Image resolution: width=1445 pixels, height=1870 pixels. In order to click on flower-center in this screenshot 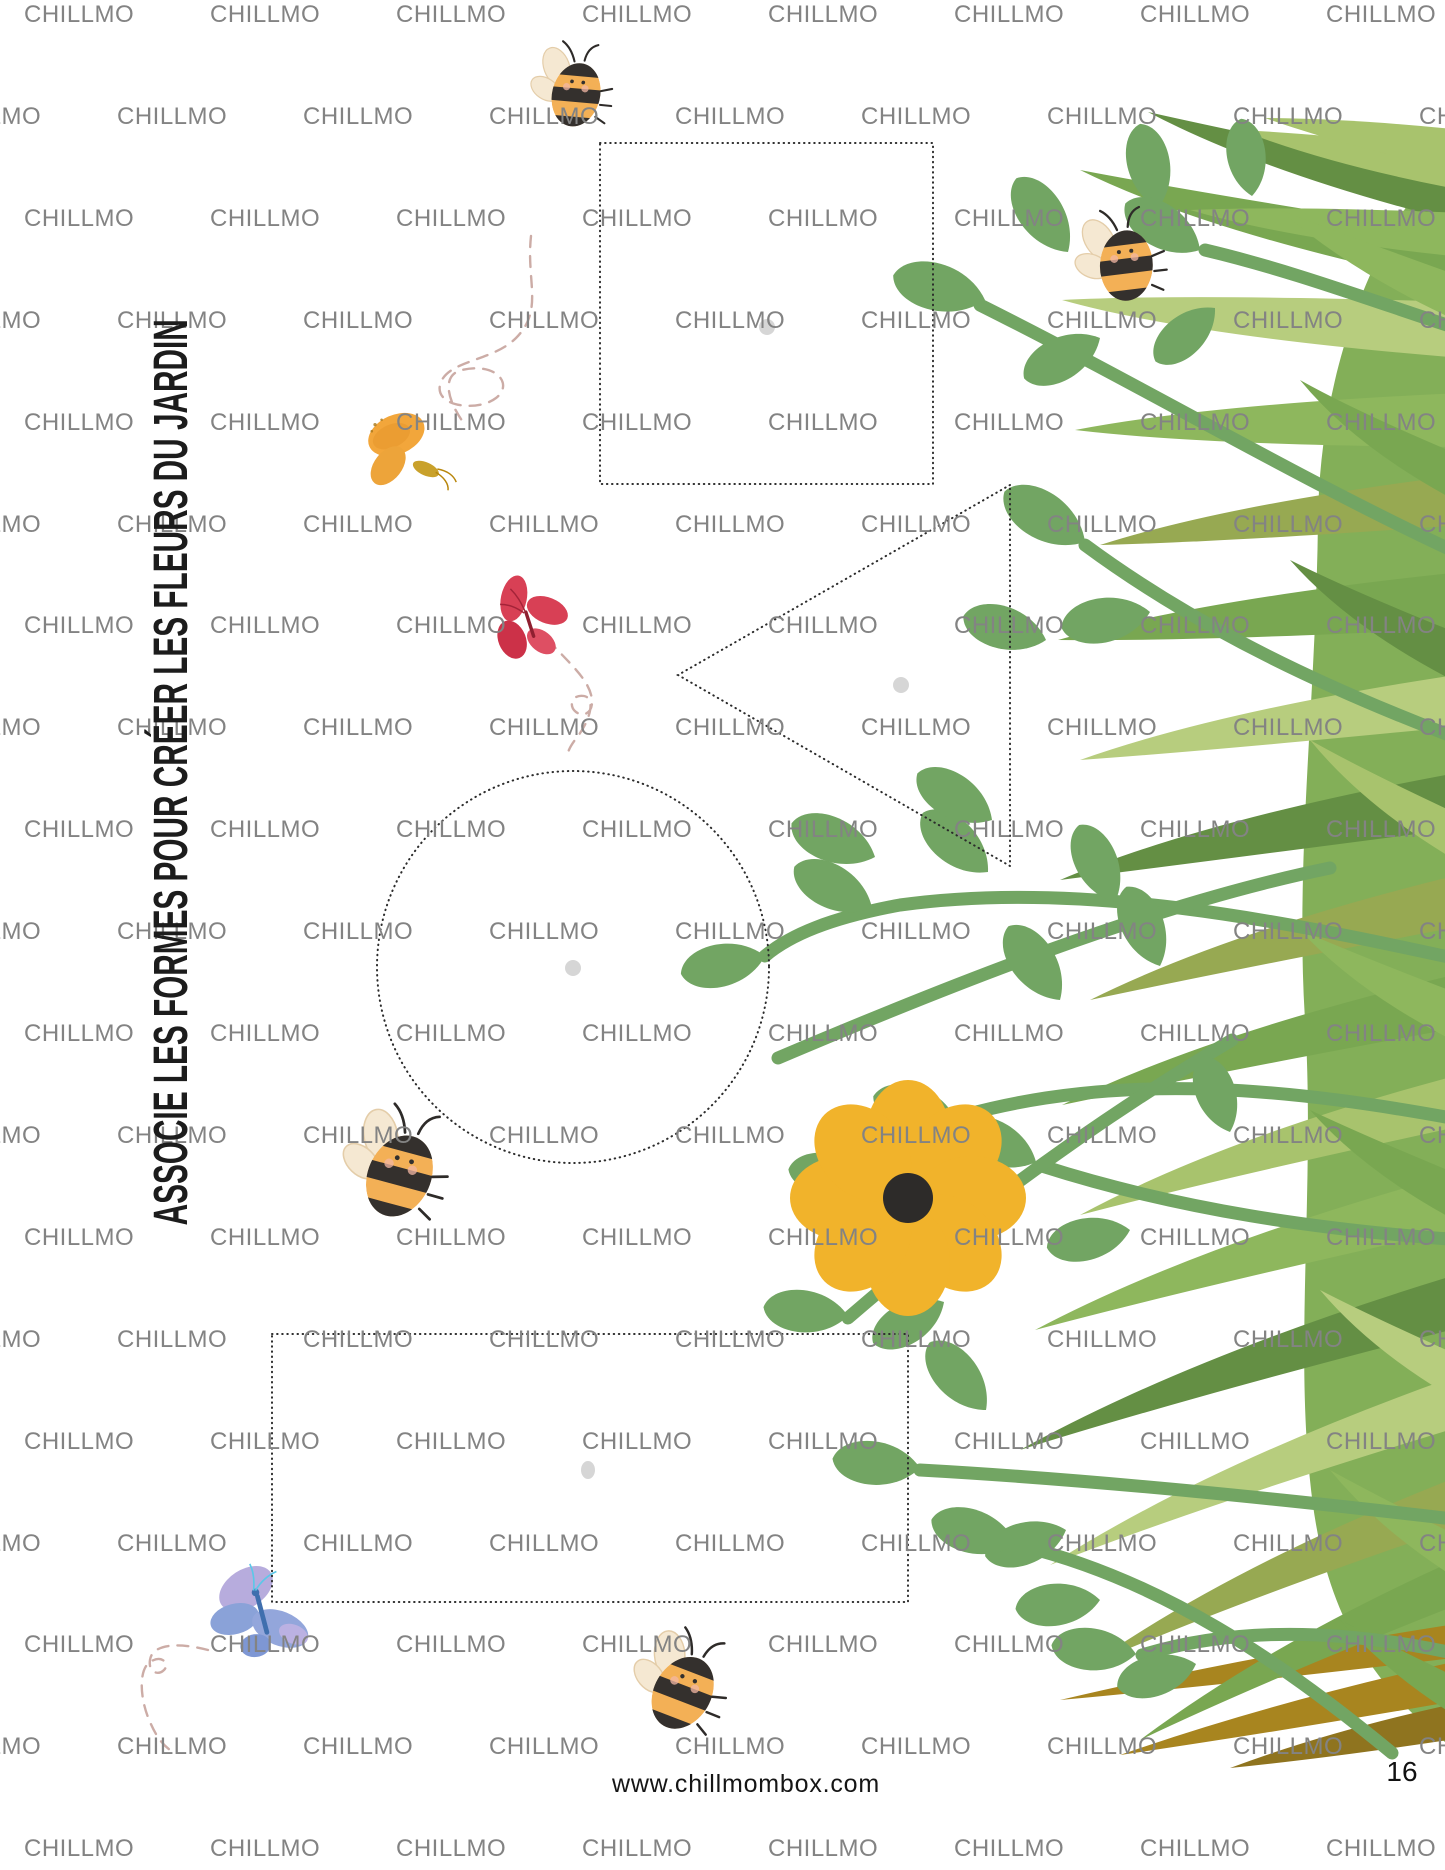, I will do `click(908, 1198)`.